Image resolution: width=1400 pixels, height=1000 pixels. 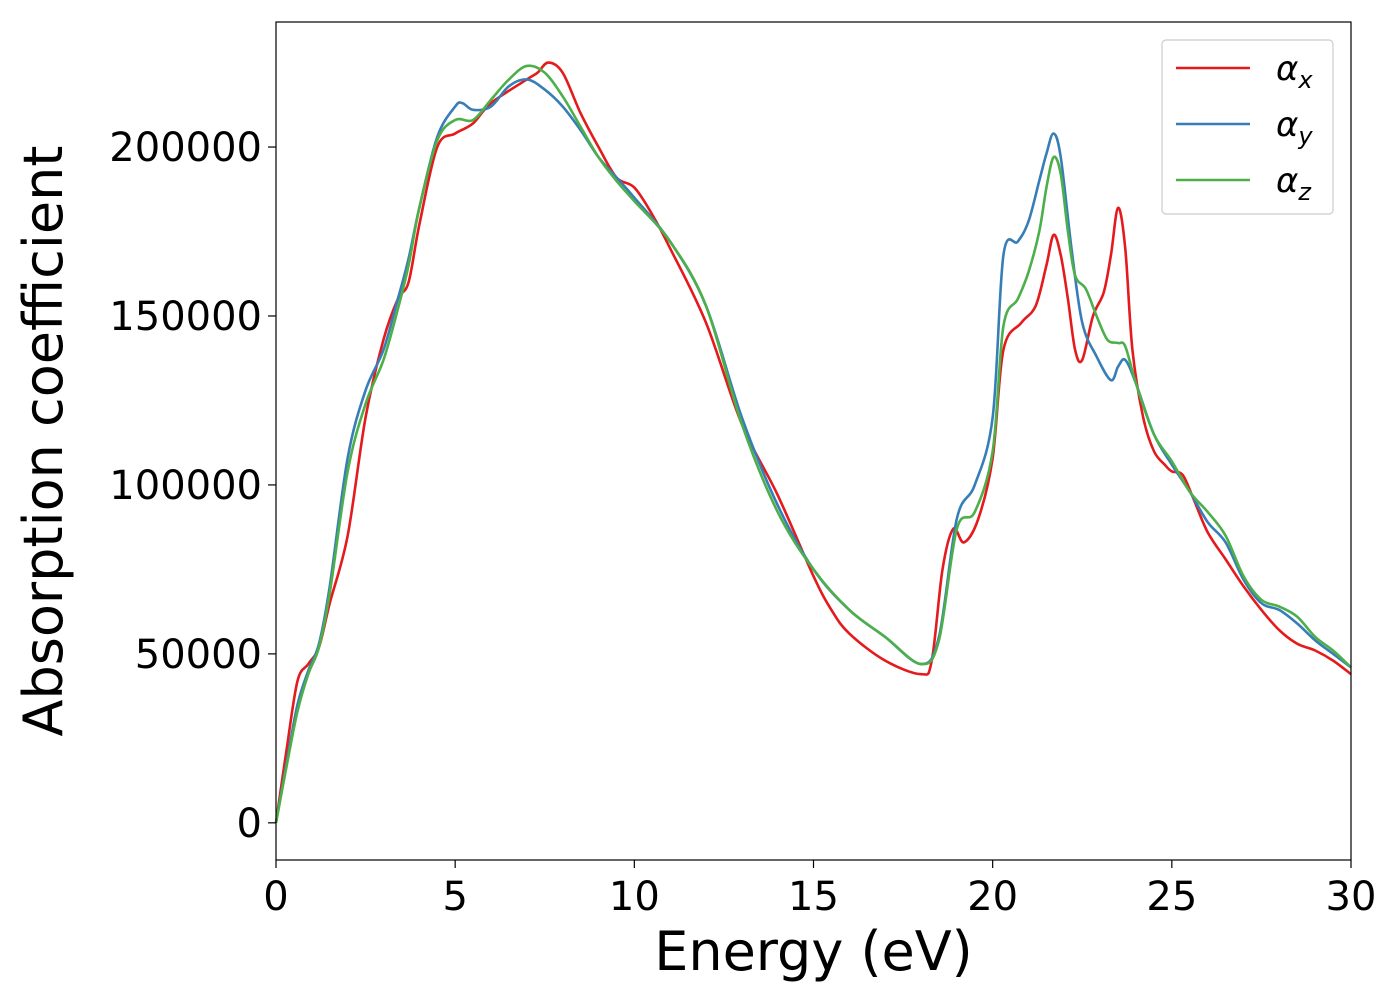 I want to click on x-tick-label: 20, so click(x=992, y=897).